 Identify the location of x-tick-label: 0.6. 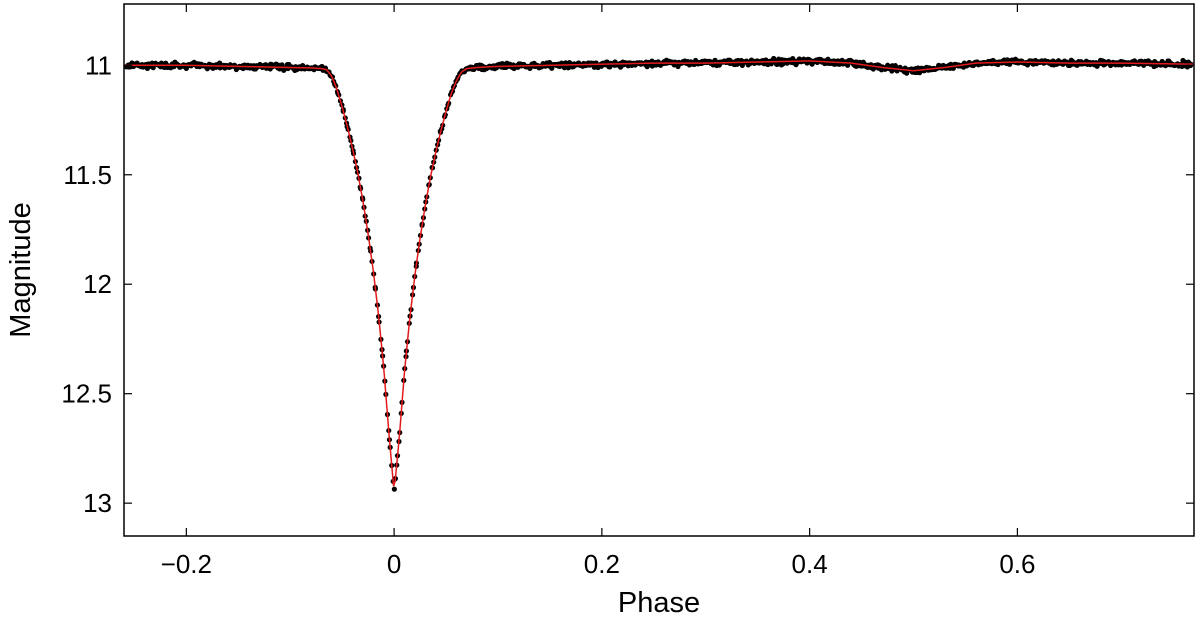
(1017, 564).